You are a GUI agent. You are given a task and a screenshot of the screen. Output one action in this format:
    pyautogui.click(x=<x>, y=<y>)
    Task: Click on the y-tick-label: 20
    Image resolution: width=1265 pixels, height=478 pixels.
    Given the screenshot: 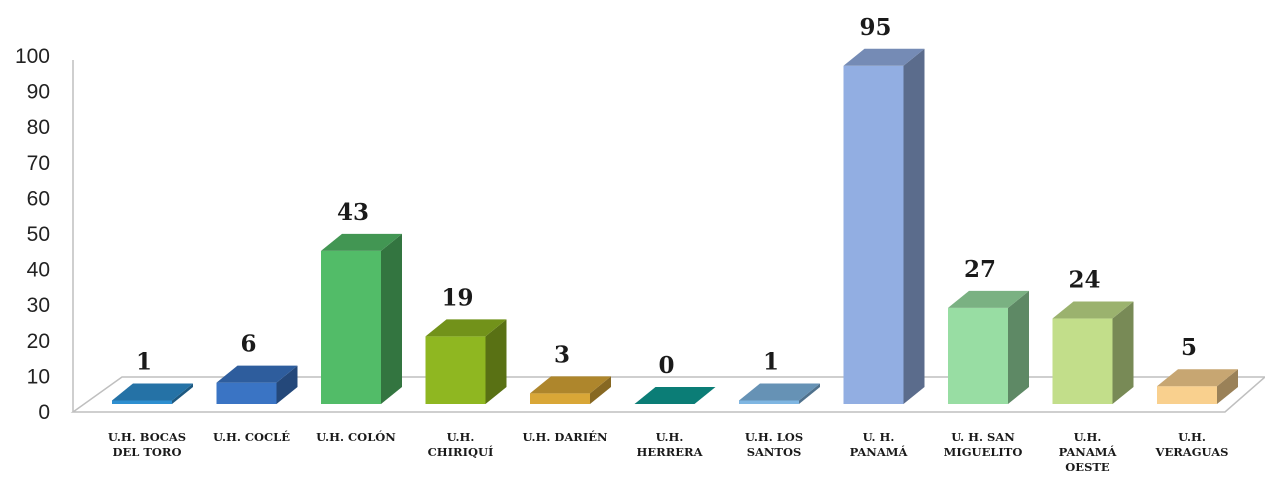 What is the action you would take?
    pyautogui.click(x=38, y=341)
    